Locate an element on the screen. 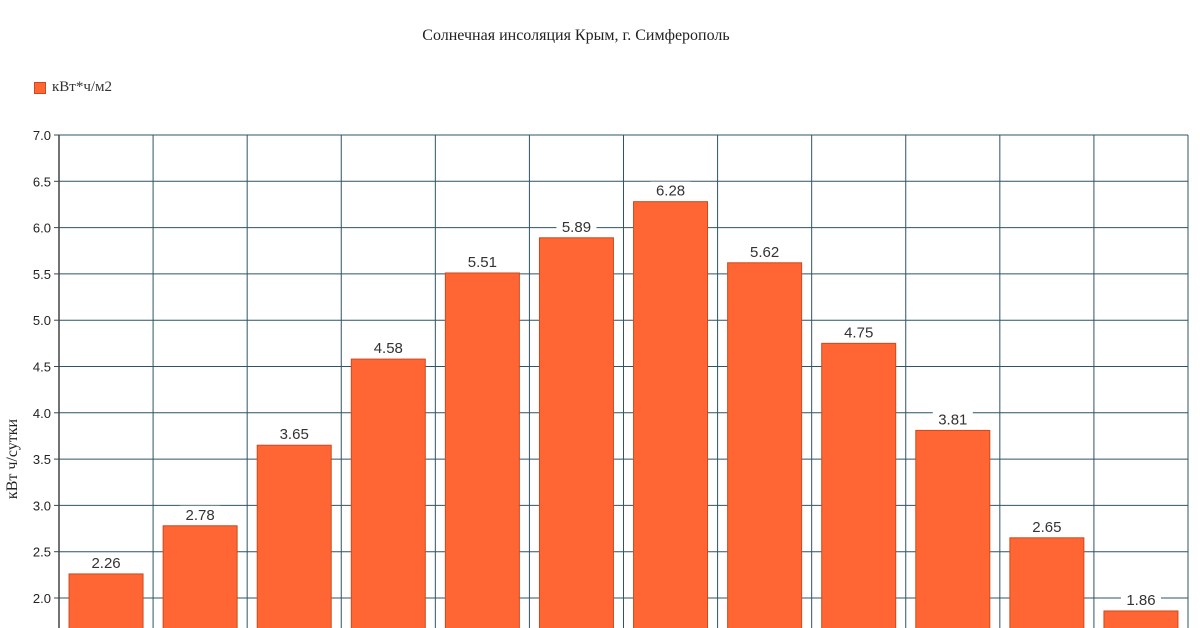 The image size is (1200, 628). data-label: 3.65 is located at coordinates (294, 434).